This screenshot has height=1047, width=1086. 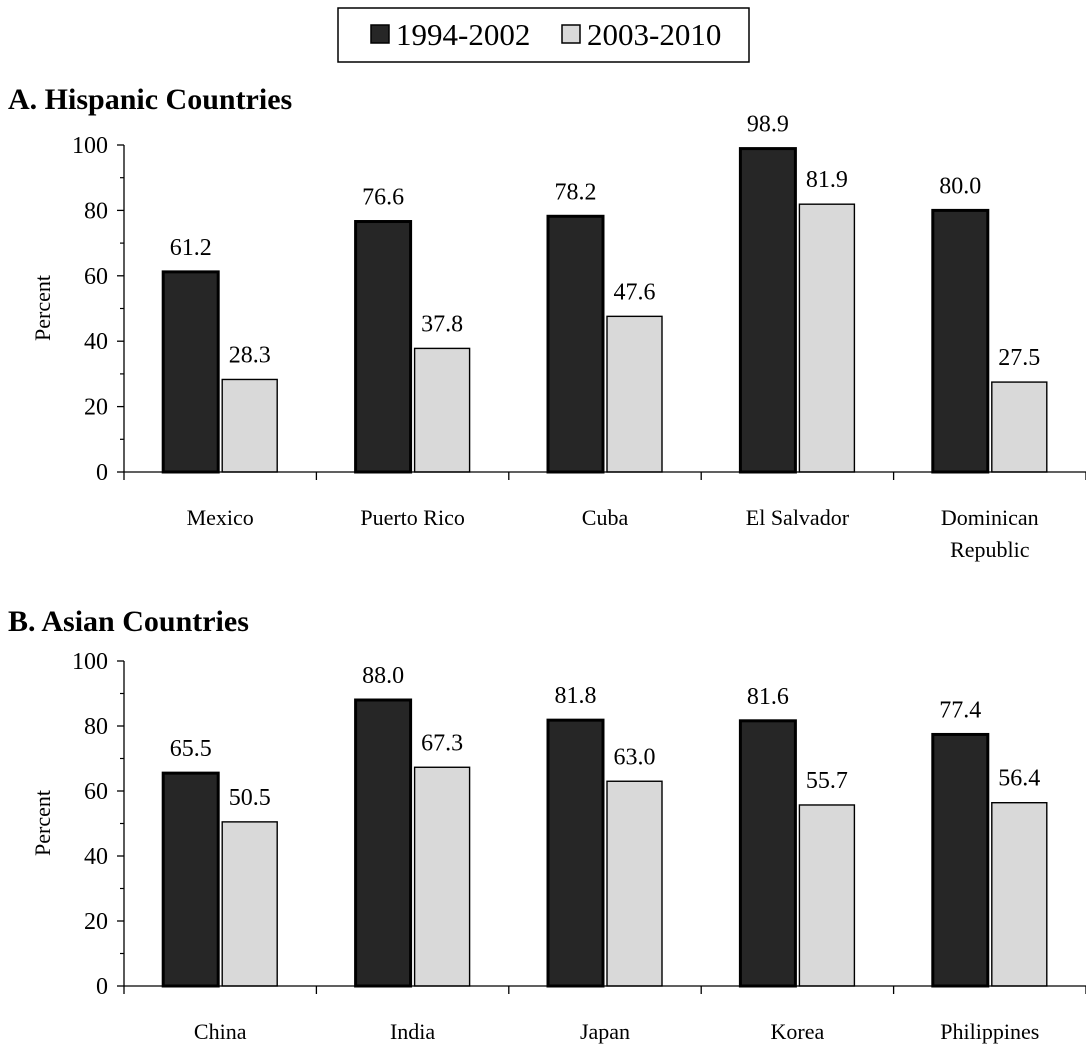 I want to click on x-tick-label: Japan, so click(x=605, y=1031).